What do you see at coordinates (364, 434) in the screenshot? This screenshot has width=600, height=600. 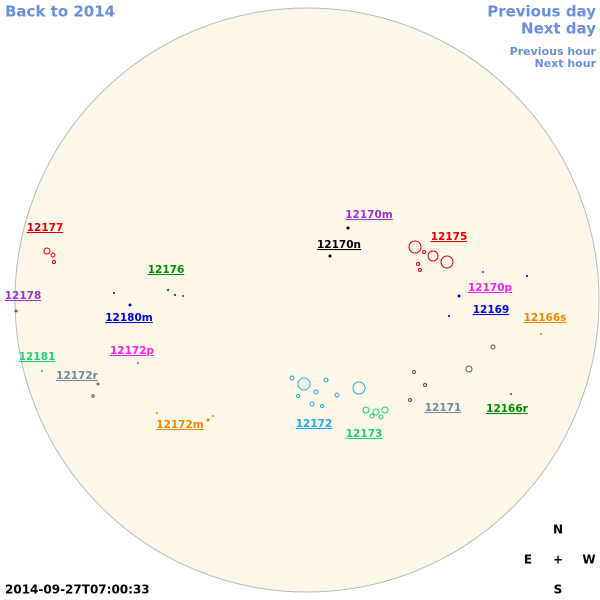 I see `region-label: 12173` at bounding box center [364, 434].